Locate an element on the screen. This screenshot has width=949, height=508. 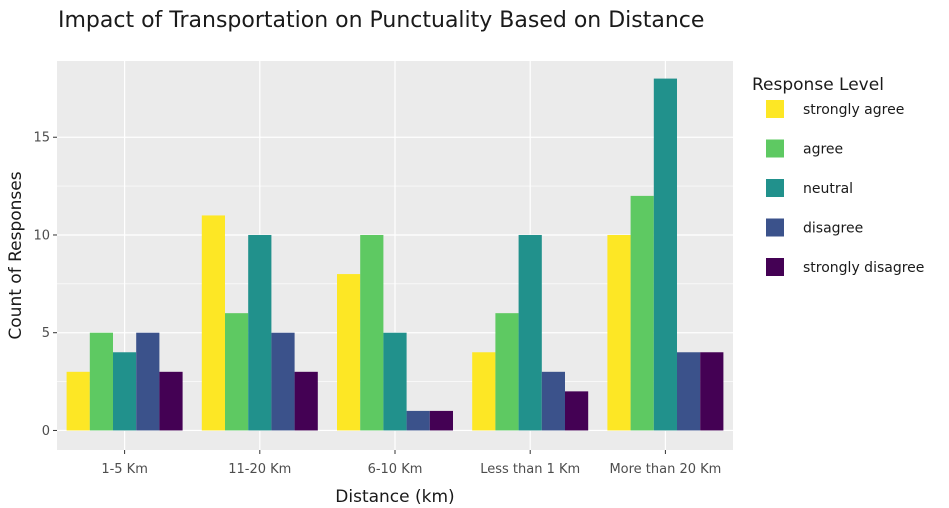
x-tick-label: Less than 1 Km is located at coordinates (530, 469).